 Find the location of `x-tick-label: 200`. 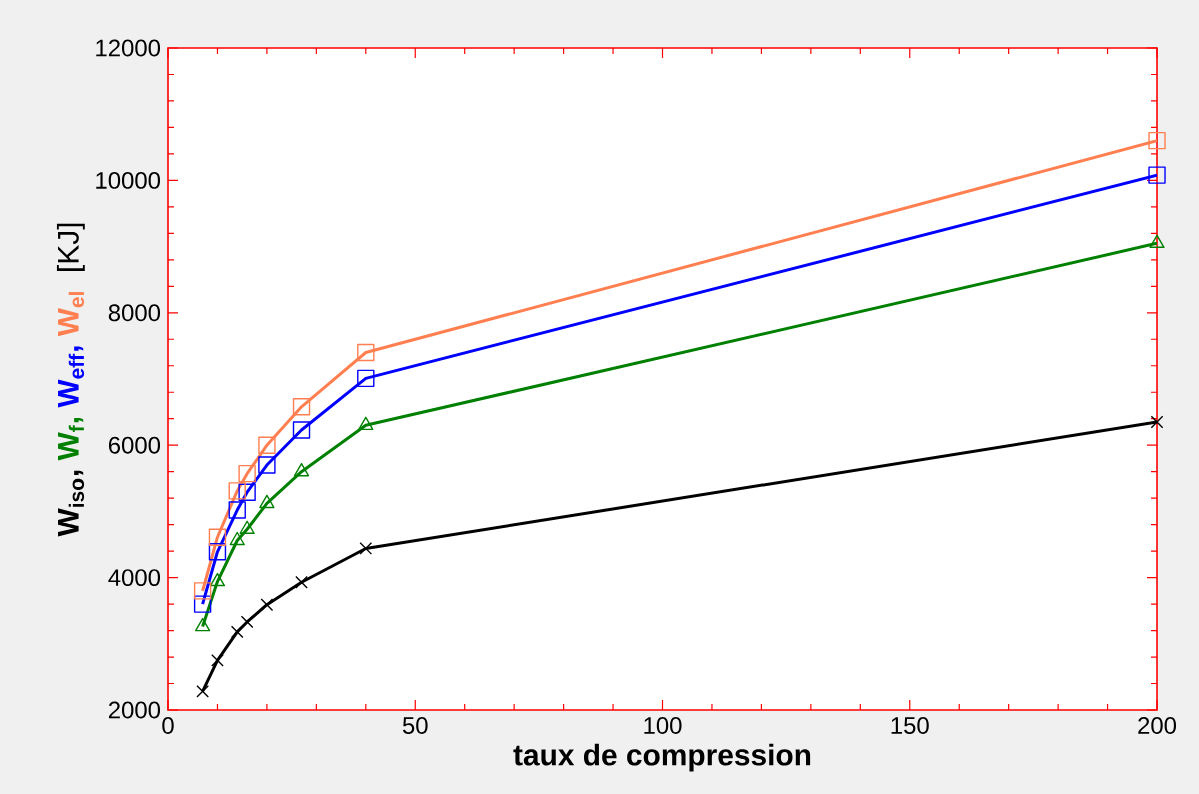

x-tick-label: 200 is located at coordinates (1157, 725).